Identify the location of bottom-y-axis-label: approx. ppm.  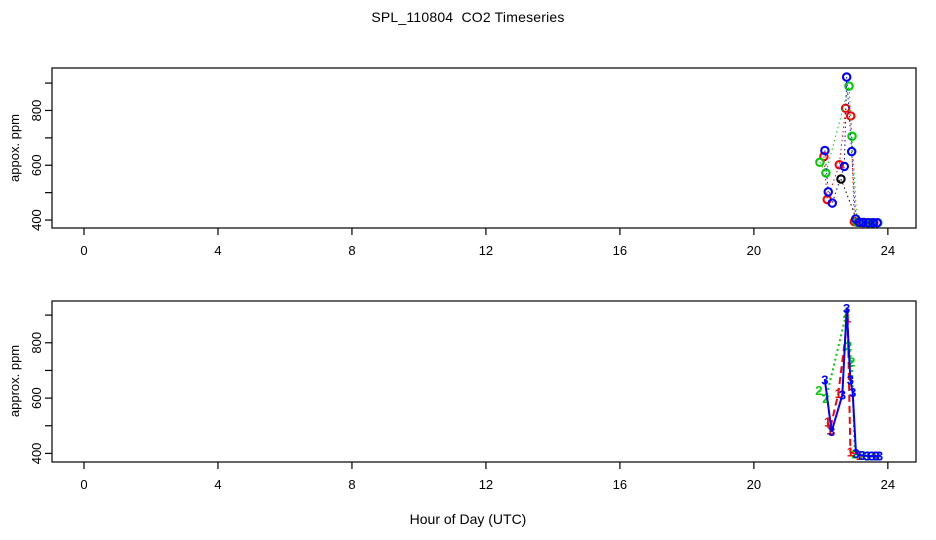
(14, 381).